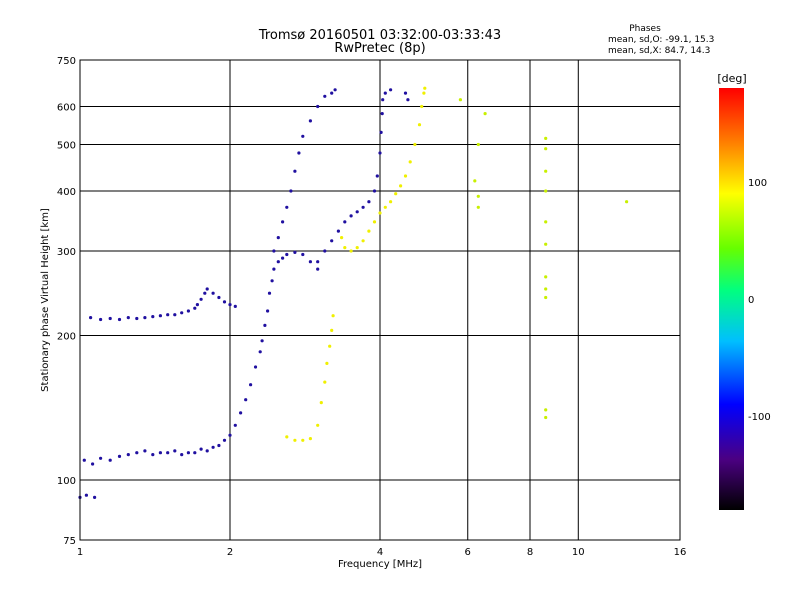  I want to click on y-tick-label: 100, so click(66, 481).